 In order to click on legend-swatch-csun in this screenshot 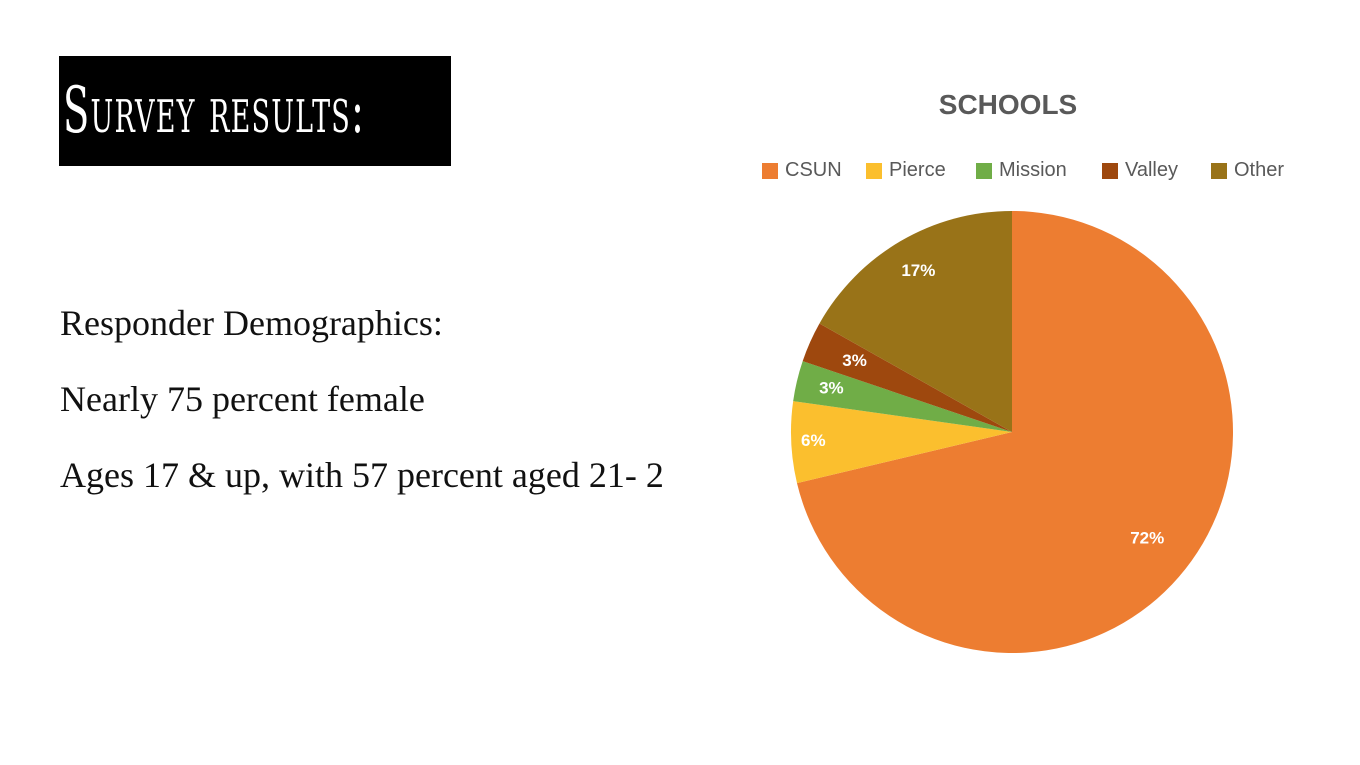, I will do `click(770, 170)`.